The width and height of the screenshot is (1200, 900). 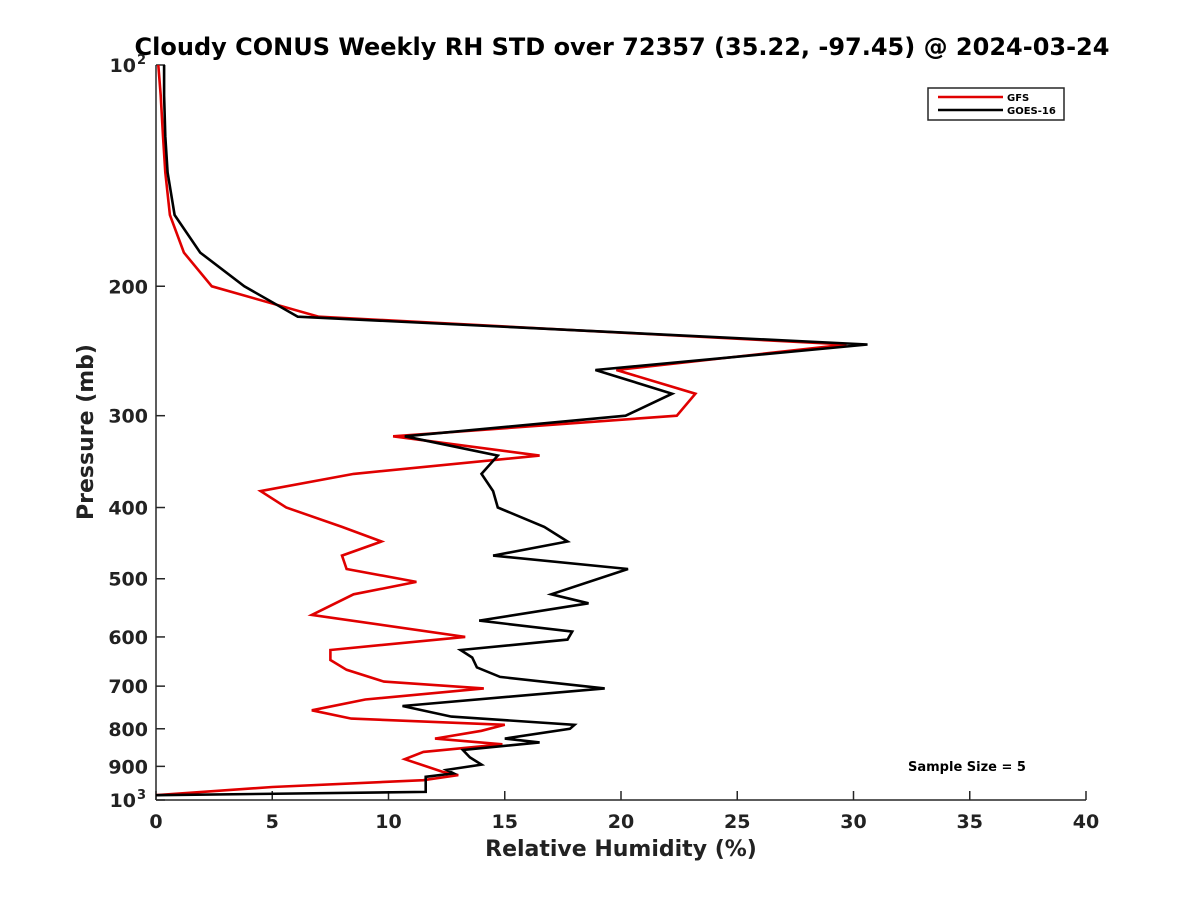 I want to click on y-tick-exponent: 3, so click(x=141, y=795).